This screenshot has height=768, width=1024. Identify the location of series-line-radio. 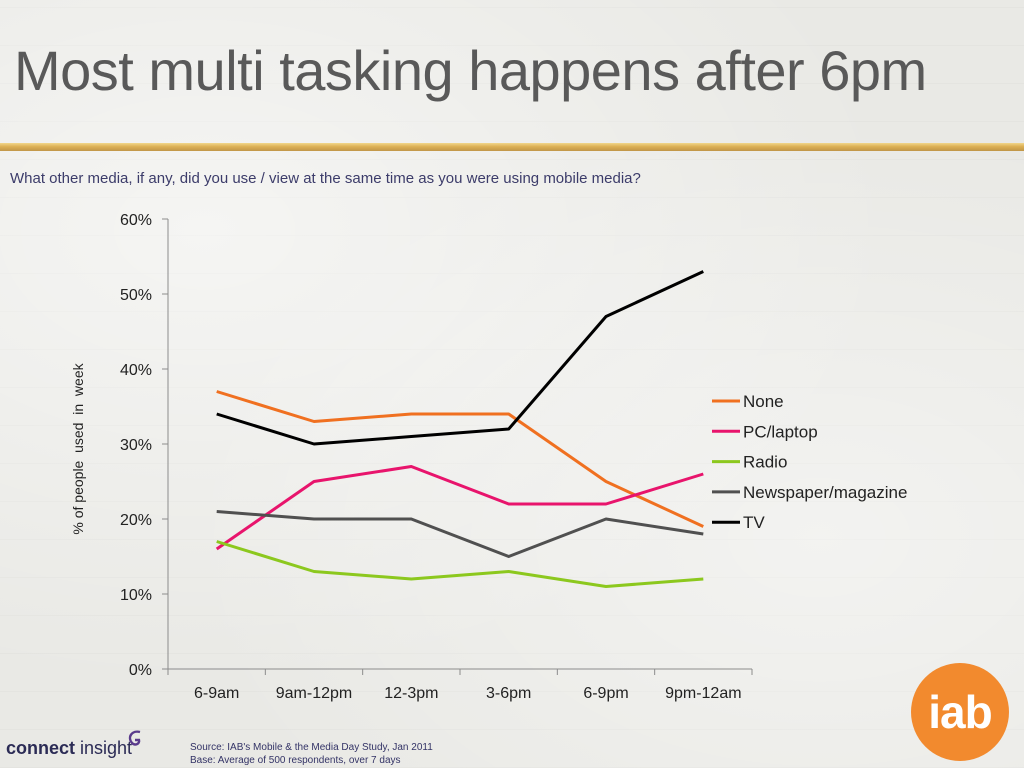
(460, 564).